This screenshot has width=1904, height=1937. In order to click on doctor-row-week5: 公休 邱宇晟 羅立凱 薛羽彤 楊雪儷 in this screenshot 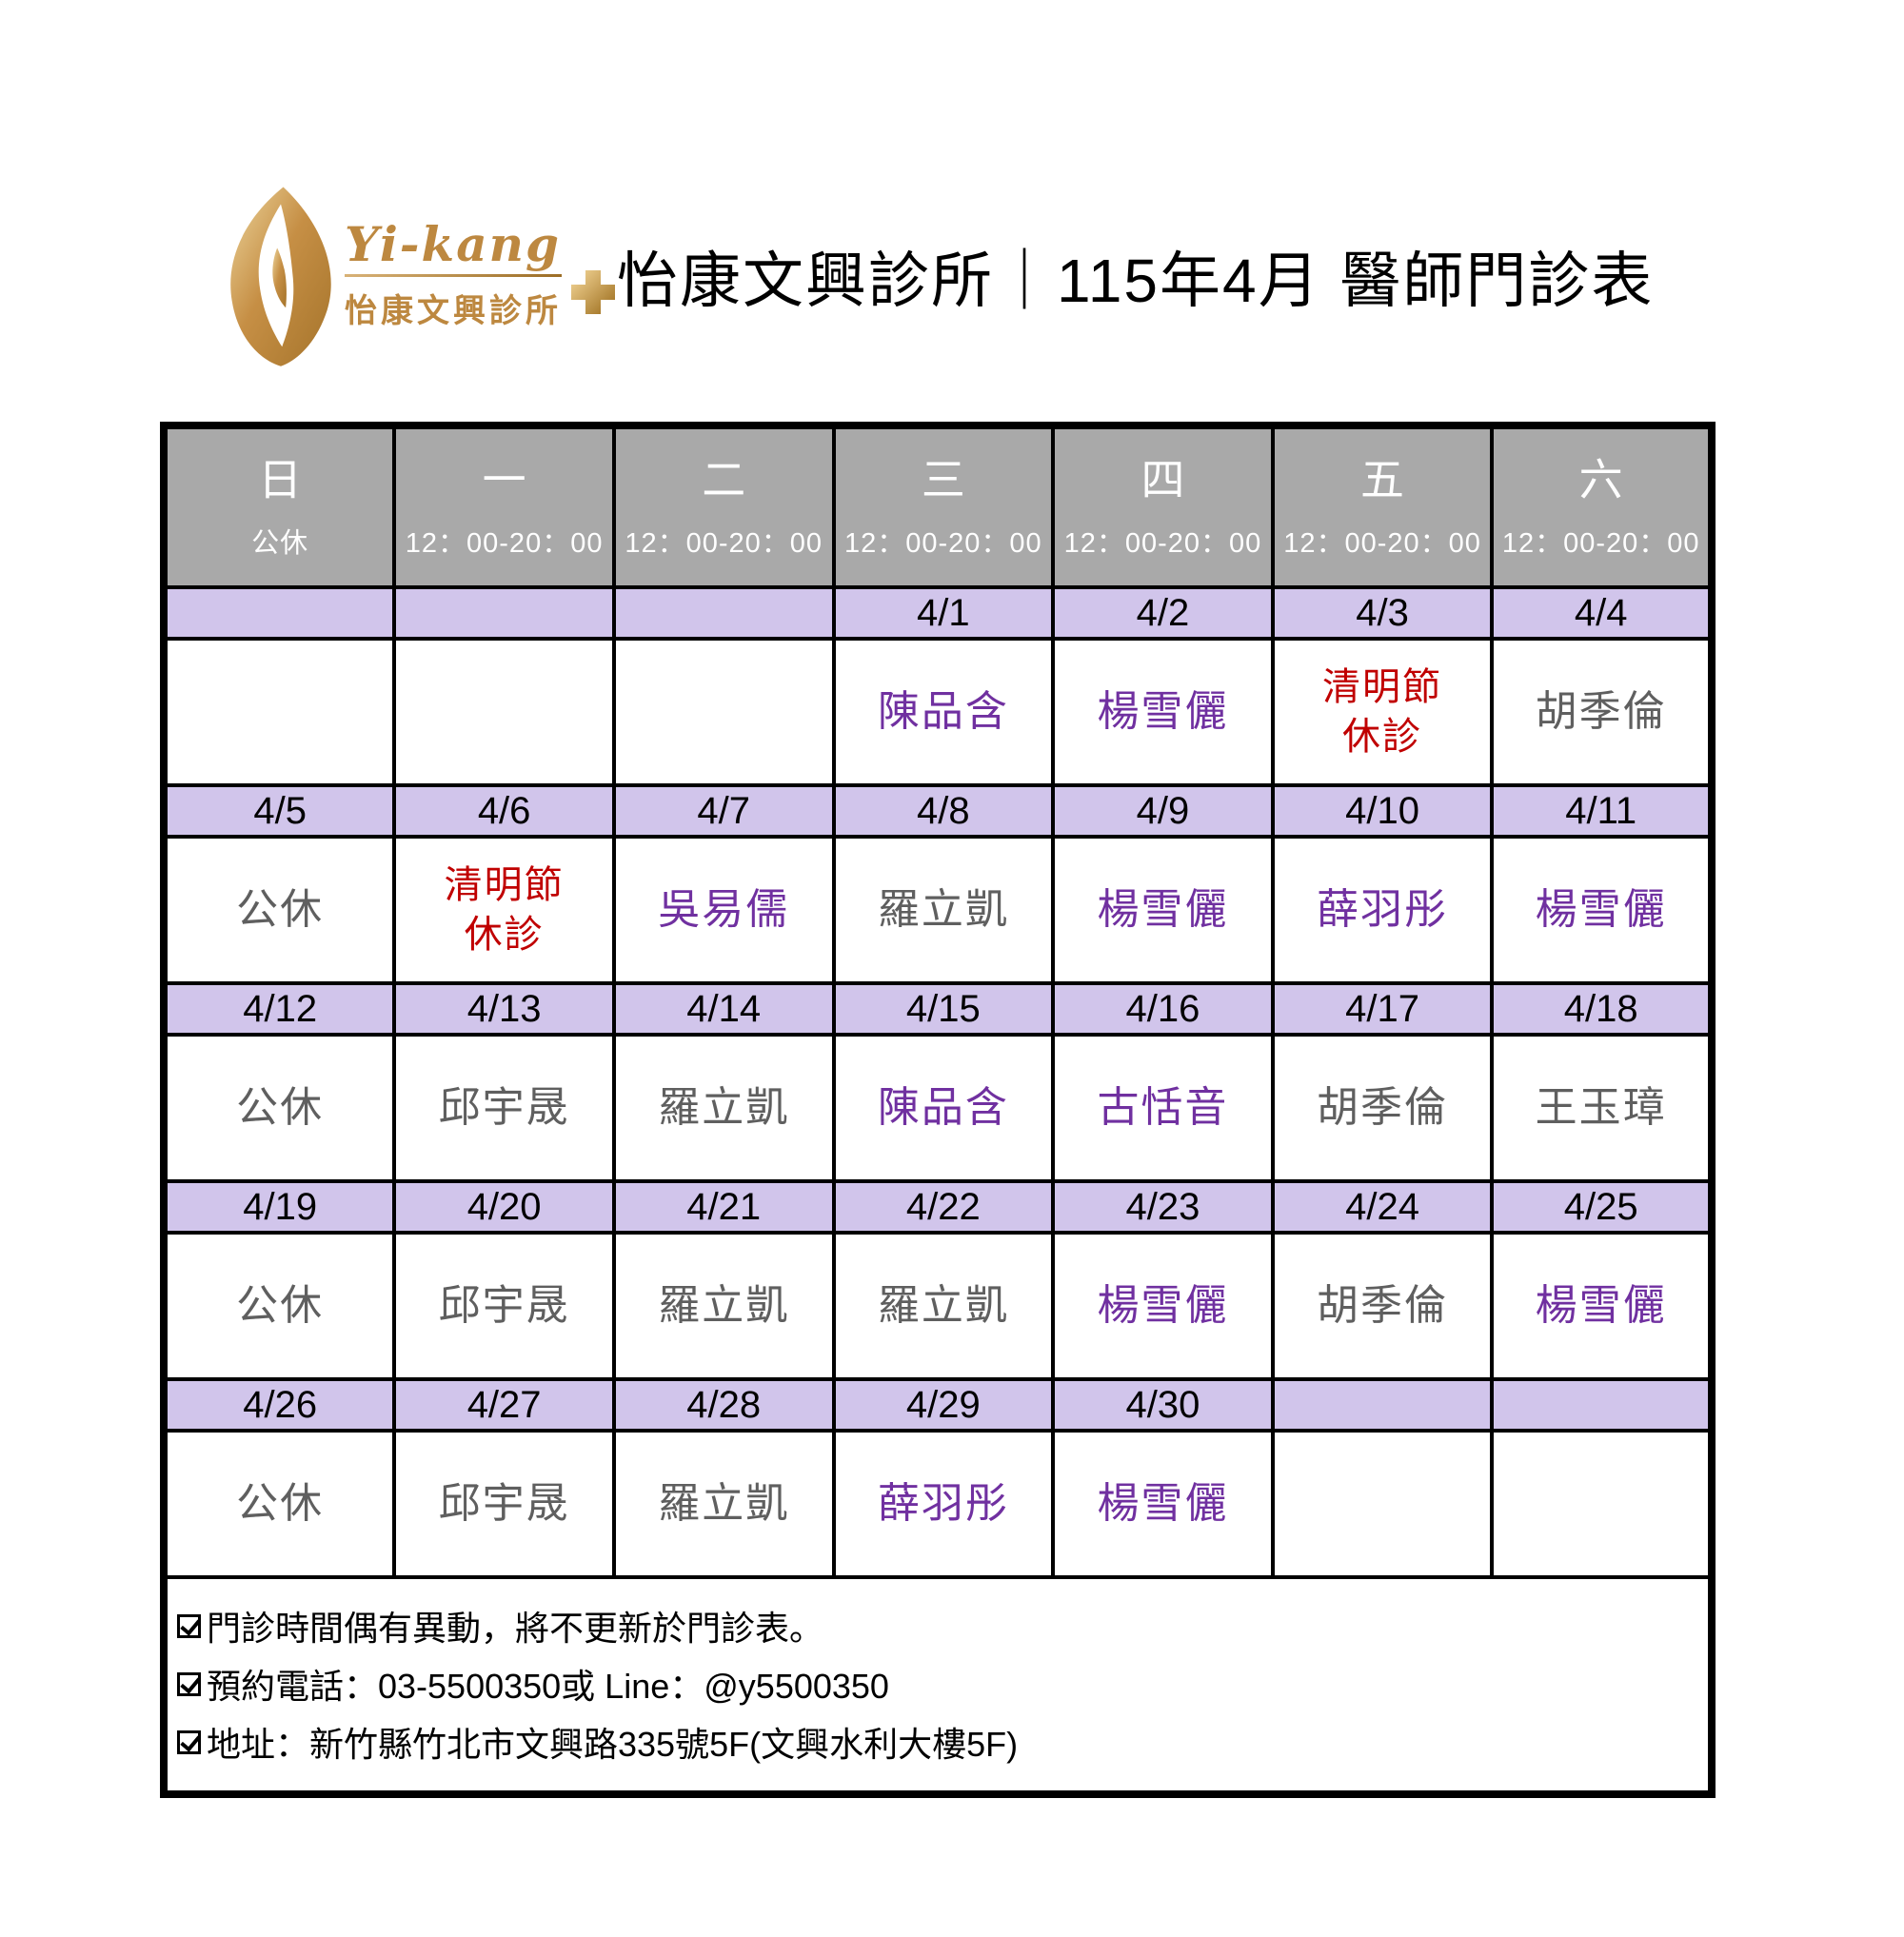, I will do `click(937, 1504)`.